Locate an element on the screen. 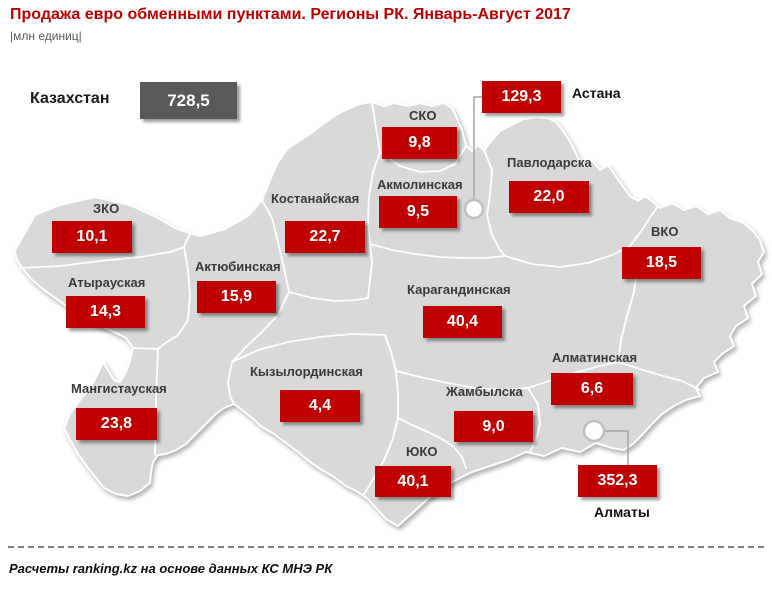 The height and width of the screenshot is (600, 772). region-label-sko: СКО is located at coordinates (423, 115).